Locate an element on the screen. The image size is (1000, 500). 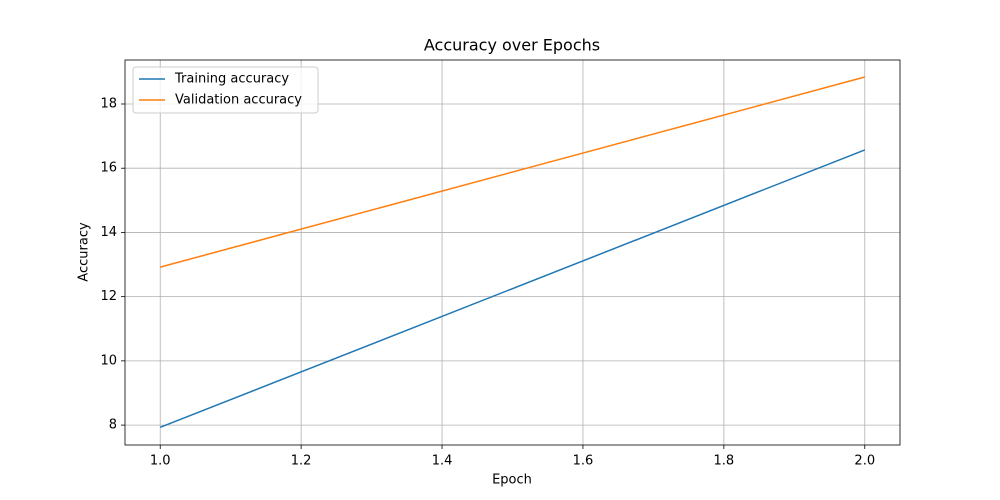
x-axis-label: Epoch is located at coordinates (512, 480).